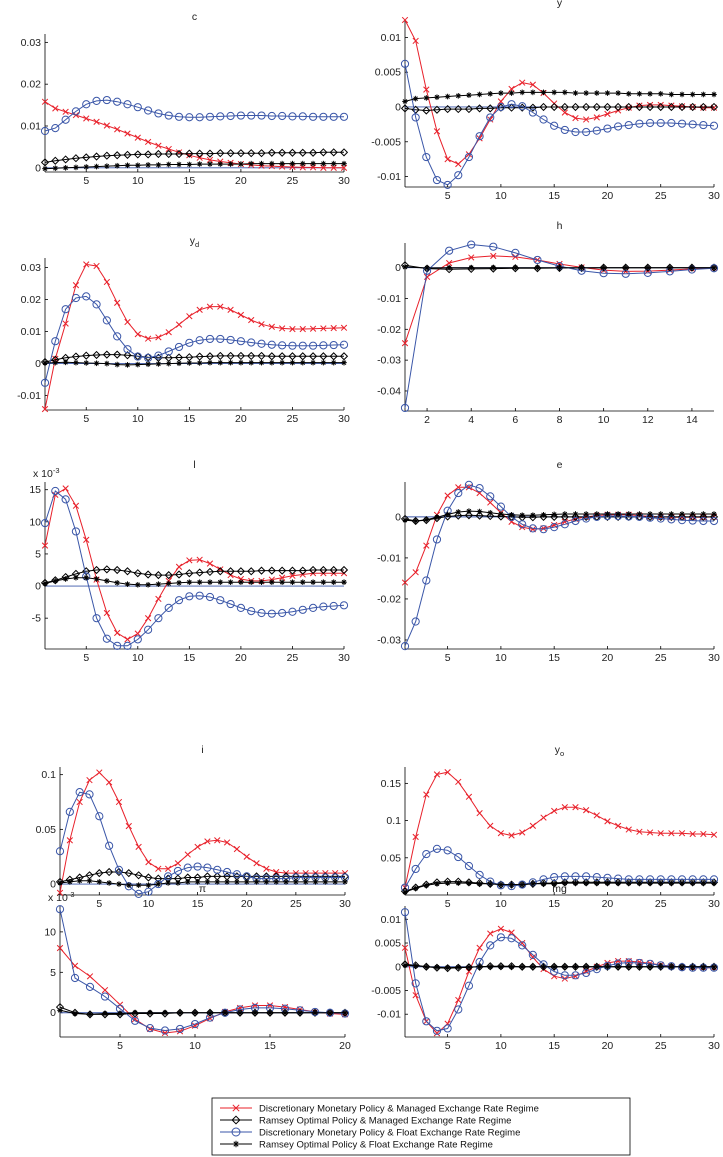 The image size is (723, 1157). Describe the element at coordinates (197, 967) in the screenshot. I see `chart-panel: π x 10-3 5 10 15 20 0 5 10` at that location.